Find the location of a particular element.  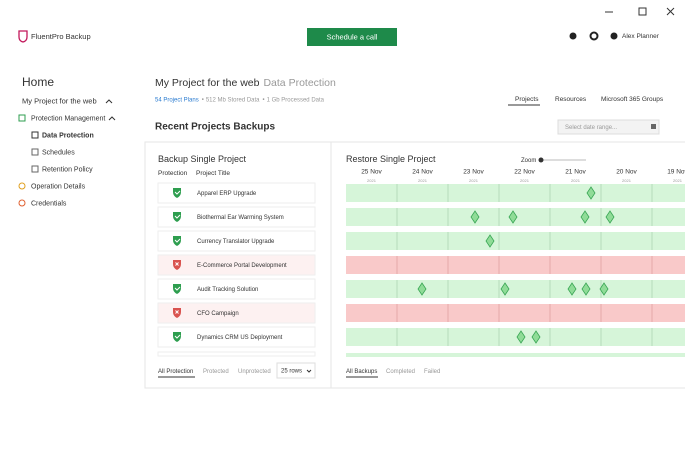

date-day: 20 Nov is located at coordinates (626, 172).